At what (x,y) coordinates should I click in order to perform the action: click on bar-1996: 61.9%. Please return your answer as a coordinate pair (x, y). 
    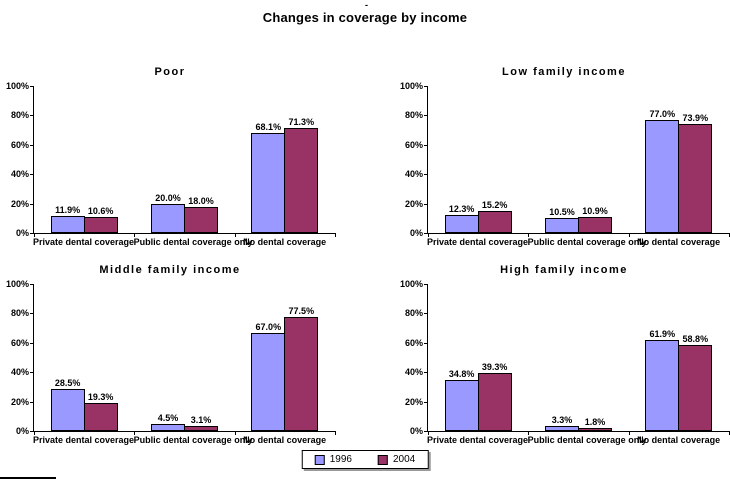
    Looking at the image, I should click on (662, 380).